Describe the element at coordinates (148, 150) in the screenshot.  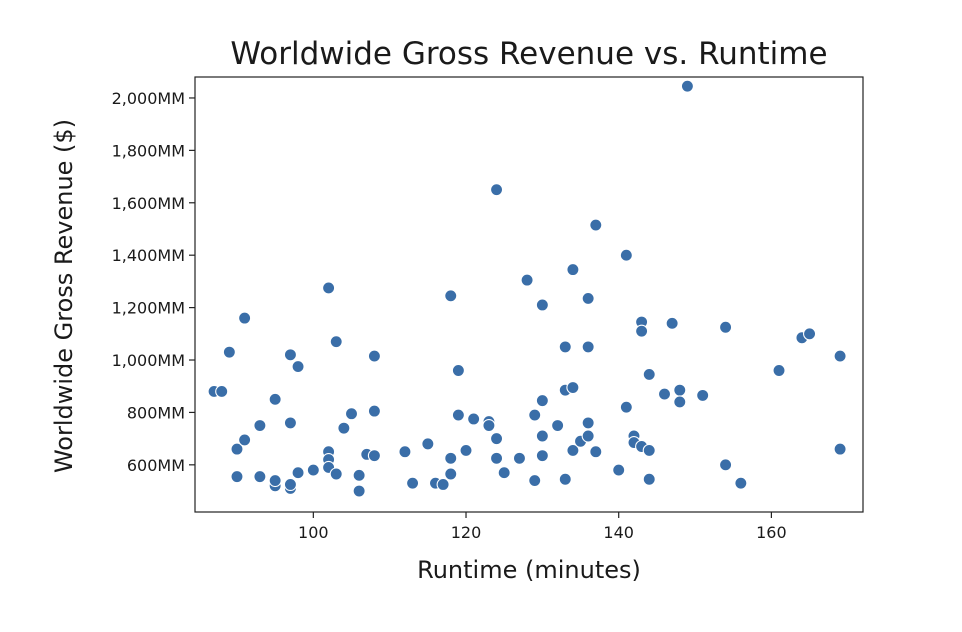
I see `y-tick-label: 1,800MM` at that location.